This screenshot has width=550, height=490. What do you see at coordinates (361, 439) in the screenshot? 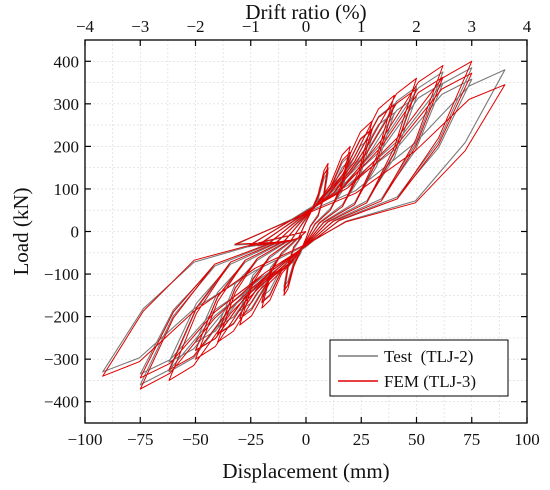
I see `x-tick-label: 25` at bounding box center [361, 439].